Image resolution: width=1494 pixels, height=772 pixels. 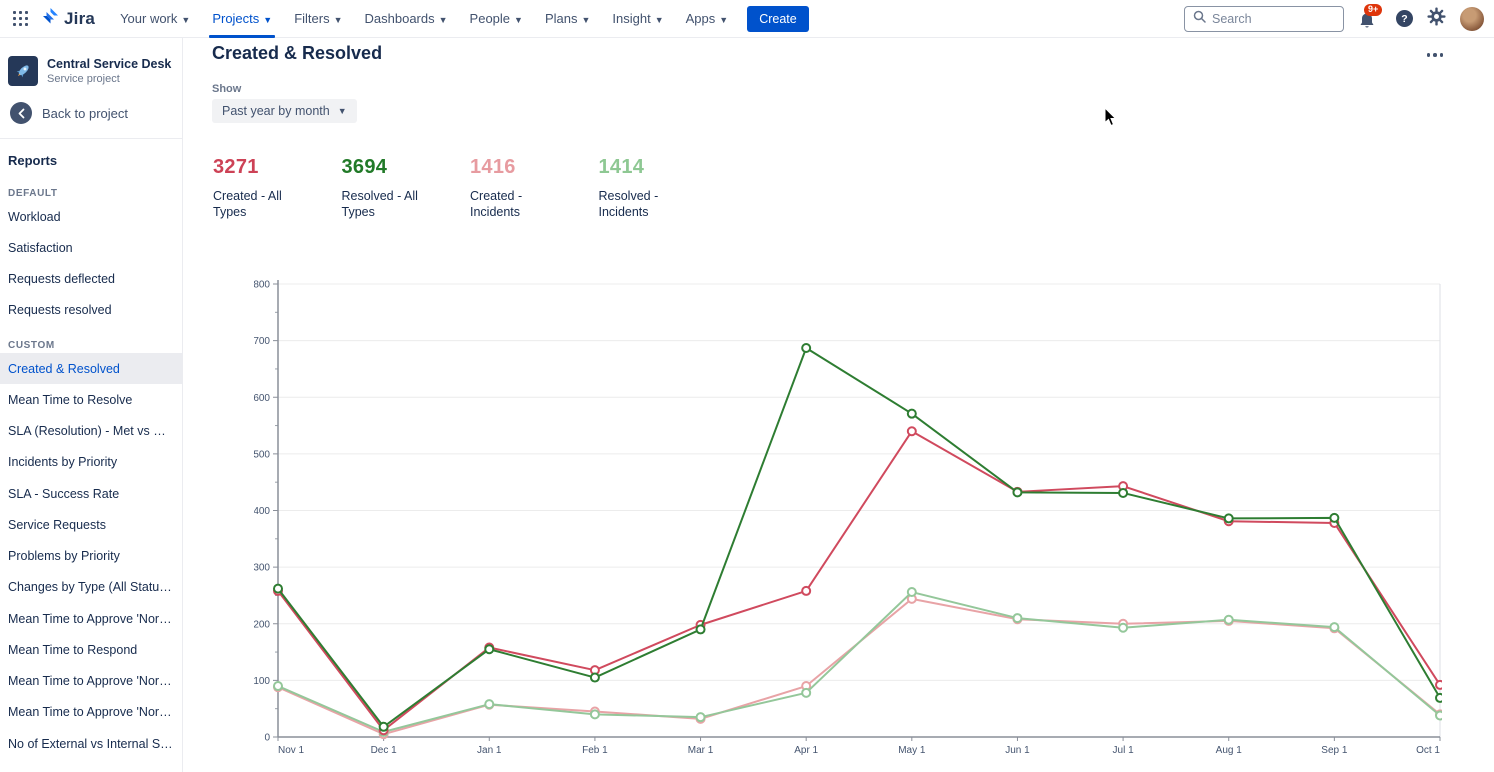 What do you see at coordinates (60, 310) in the screenshot?
I see `sidebar-item-requests-resolved: Requests resolved` at bounding box center [60, 310].